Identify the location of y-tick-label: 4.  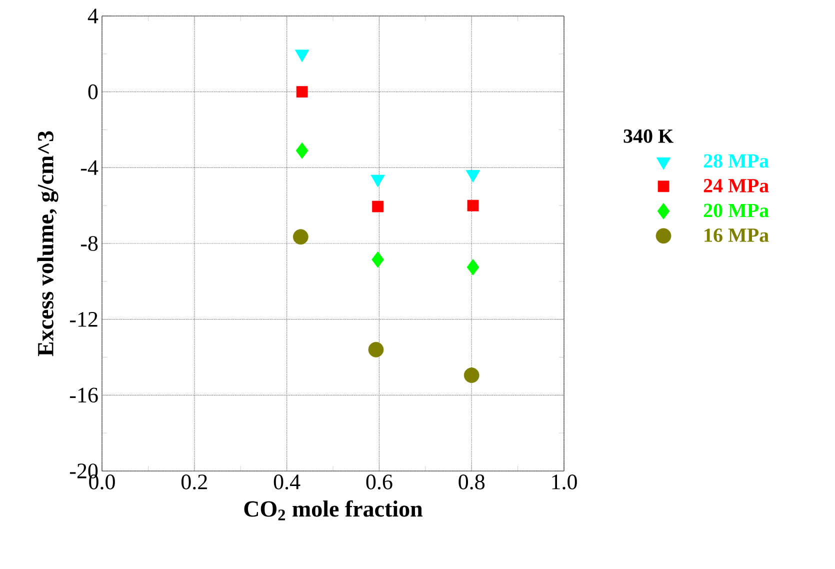
(93, 16).